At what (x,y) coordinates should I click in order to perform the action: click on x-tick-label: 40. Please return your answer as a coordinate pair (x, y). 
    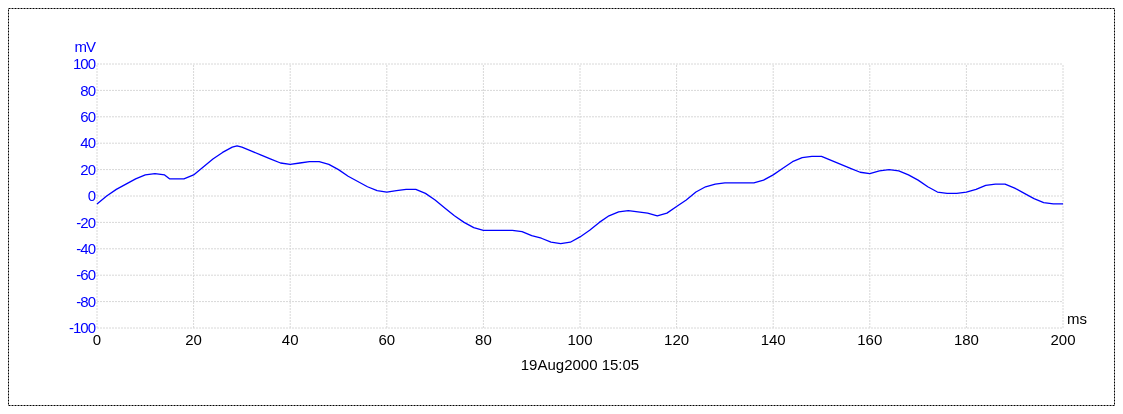
    Looking at the image, I should click on (290, 339).